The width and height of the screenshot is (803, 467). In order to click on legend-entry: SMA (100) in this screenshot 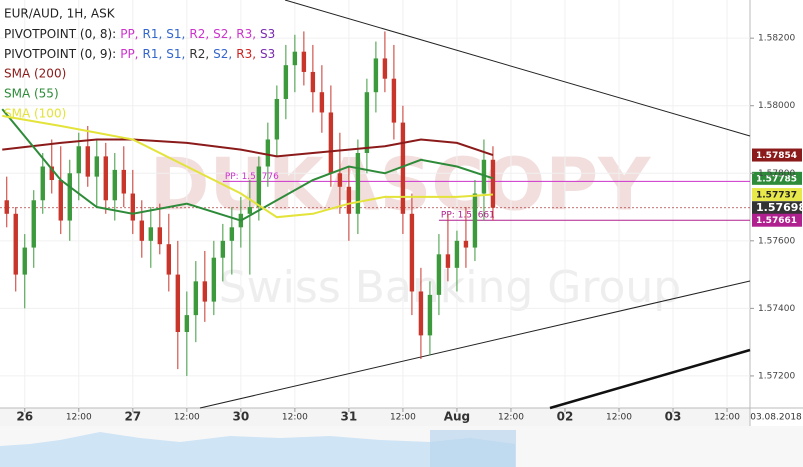, I will do `click(35, 114)`.